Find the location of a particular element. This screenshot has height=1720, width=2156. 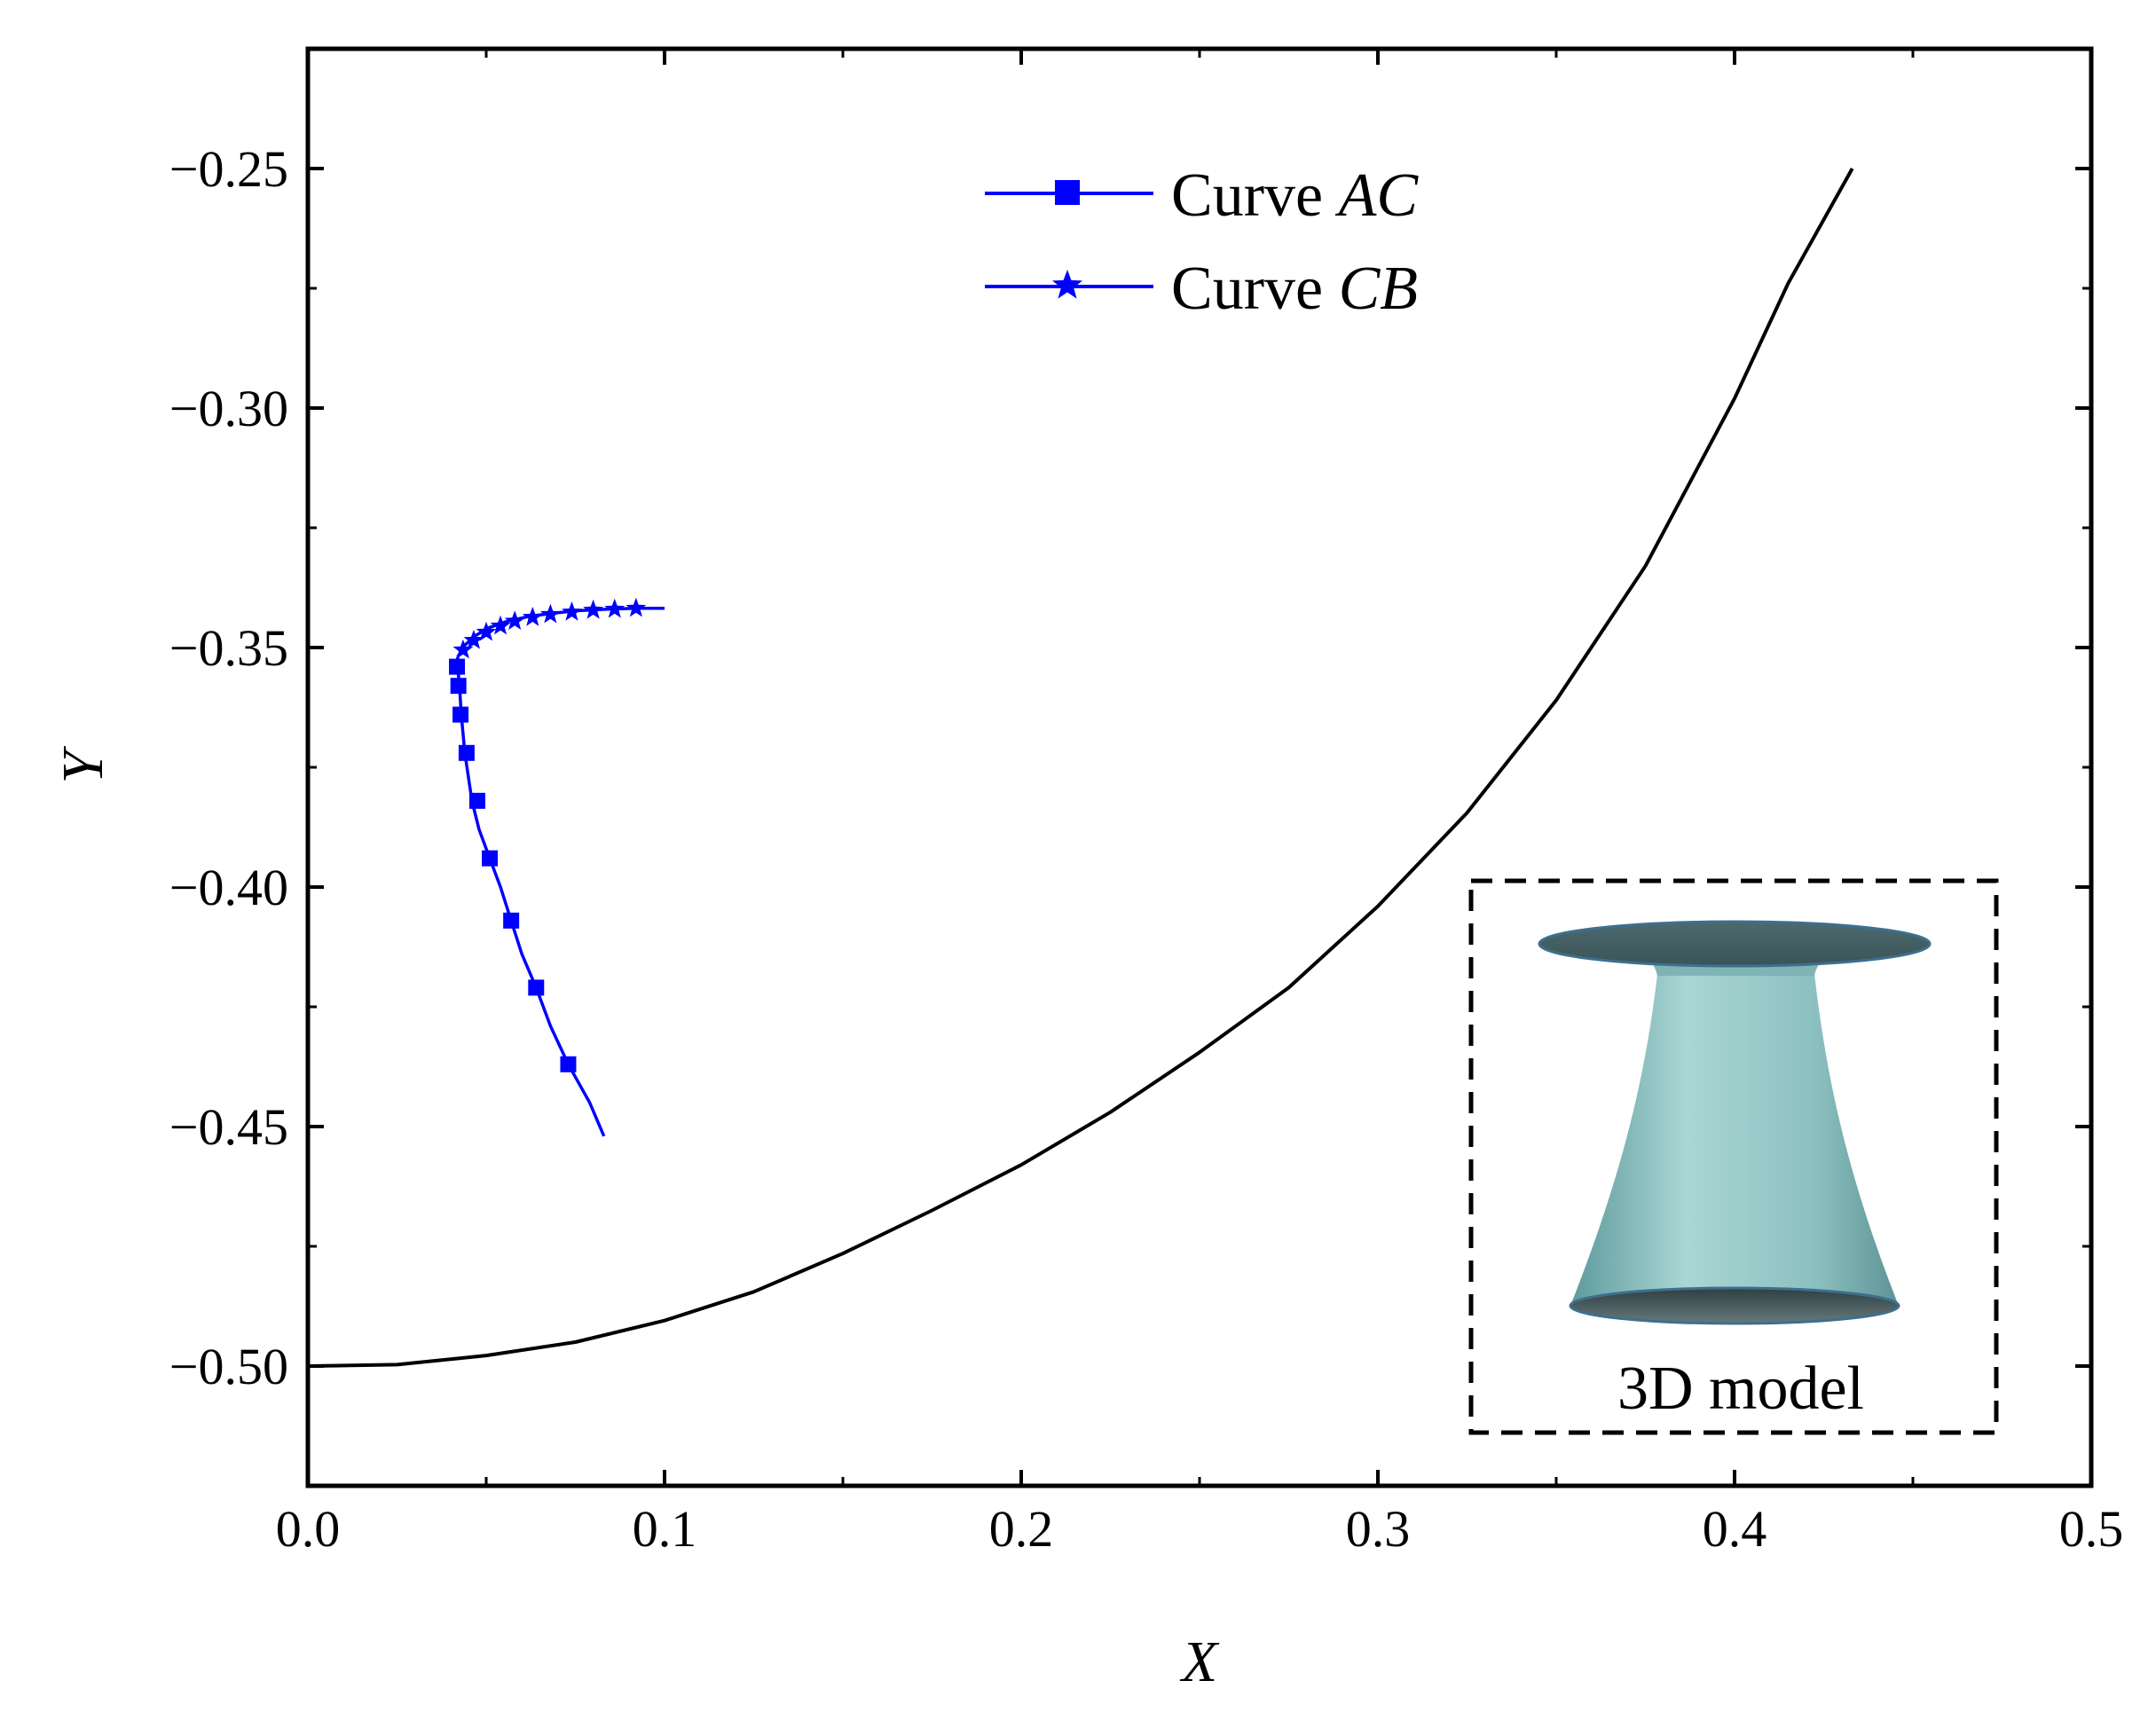

inset-label: 3D model is located at coordinates (1741, 1389).